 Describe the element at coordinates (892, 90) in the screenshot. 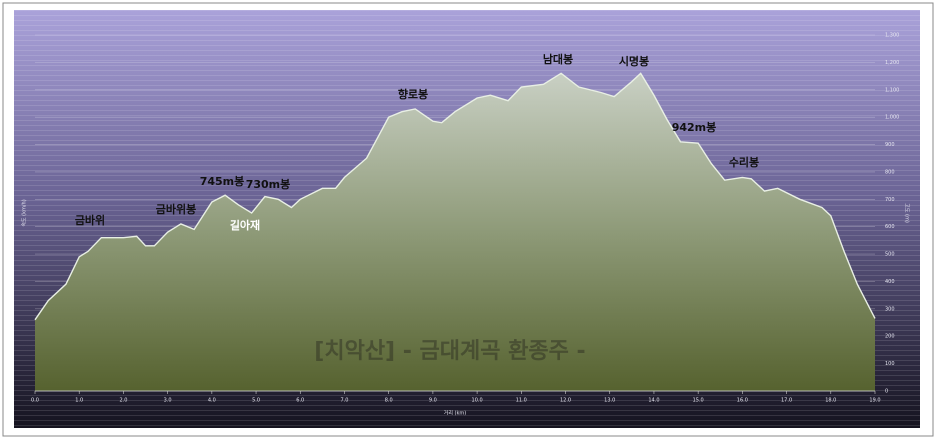

I see `y2-tick-label: 1,100` at that location.